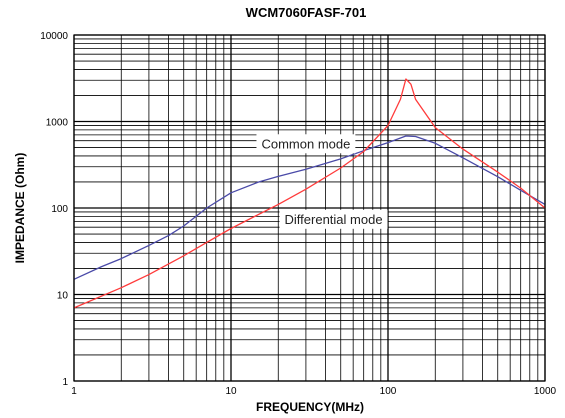 The width and height of the screenshot is (565, 418). Describe the element at coordinates (388, 391) in the screenshot. I see `x-tick-label: 100` at that location.